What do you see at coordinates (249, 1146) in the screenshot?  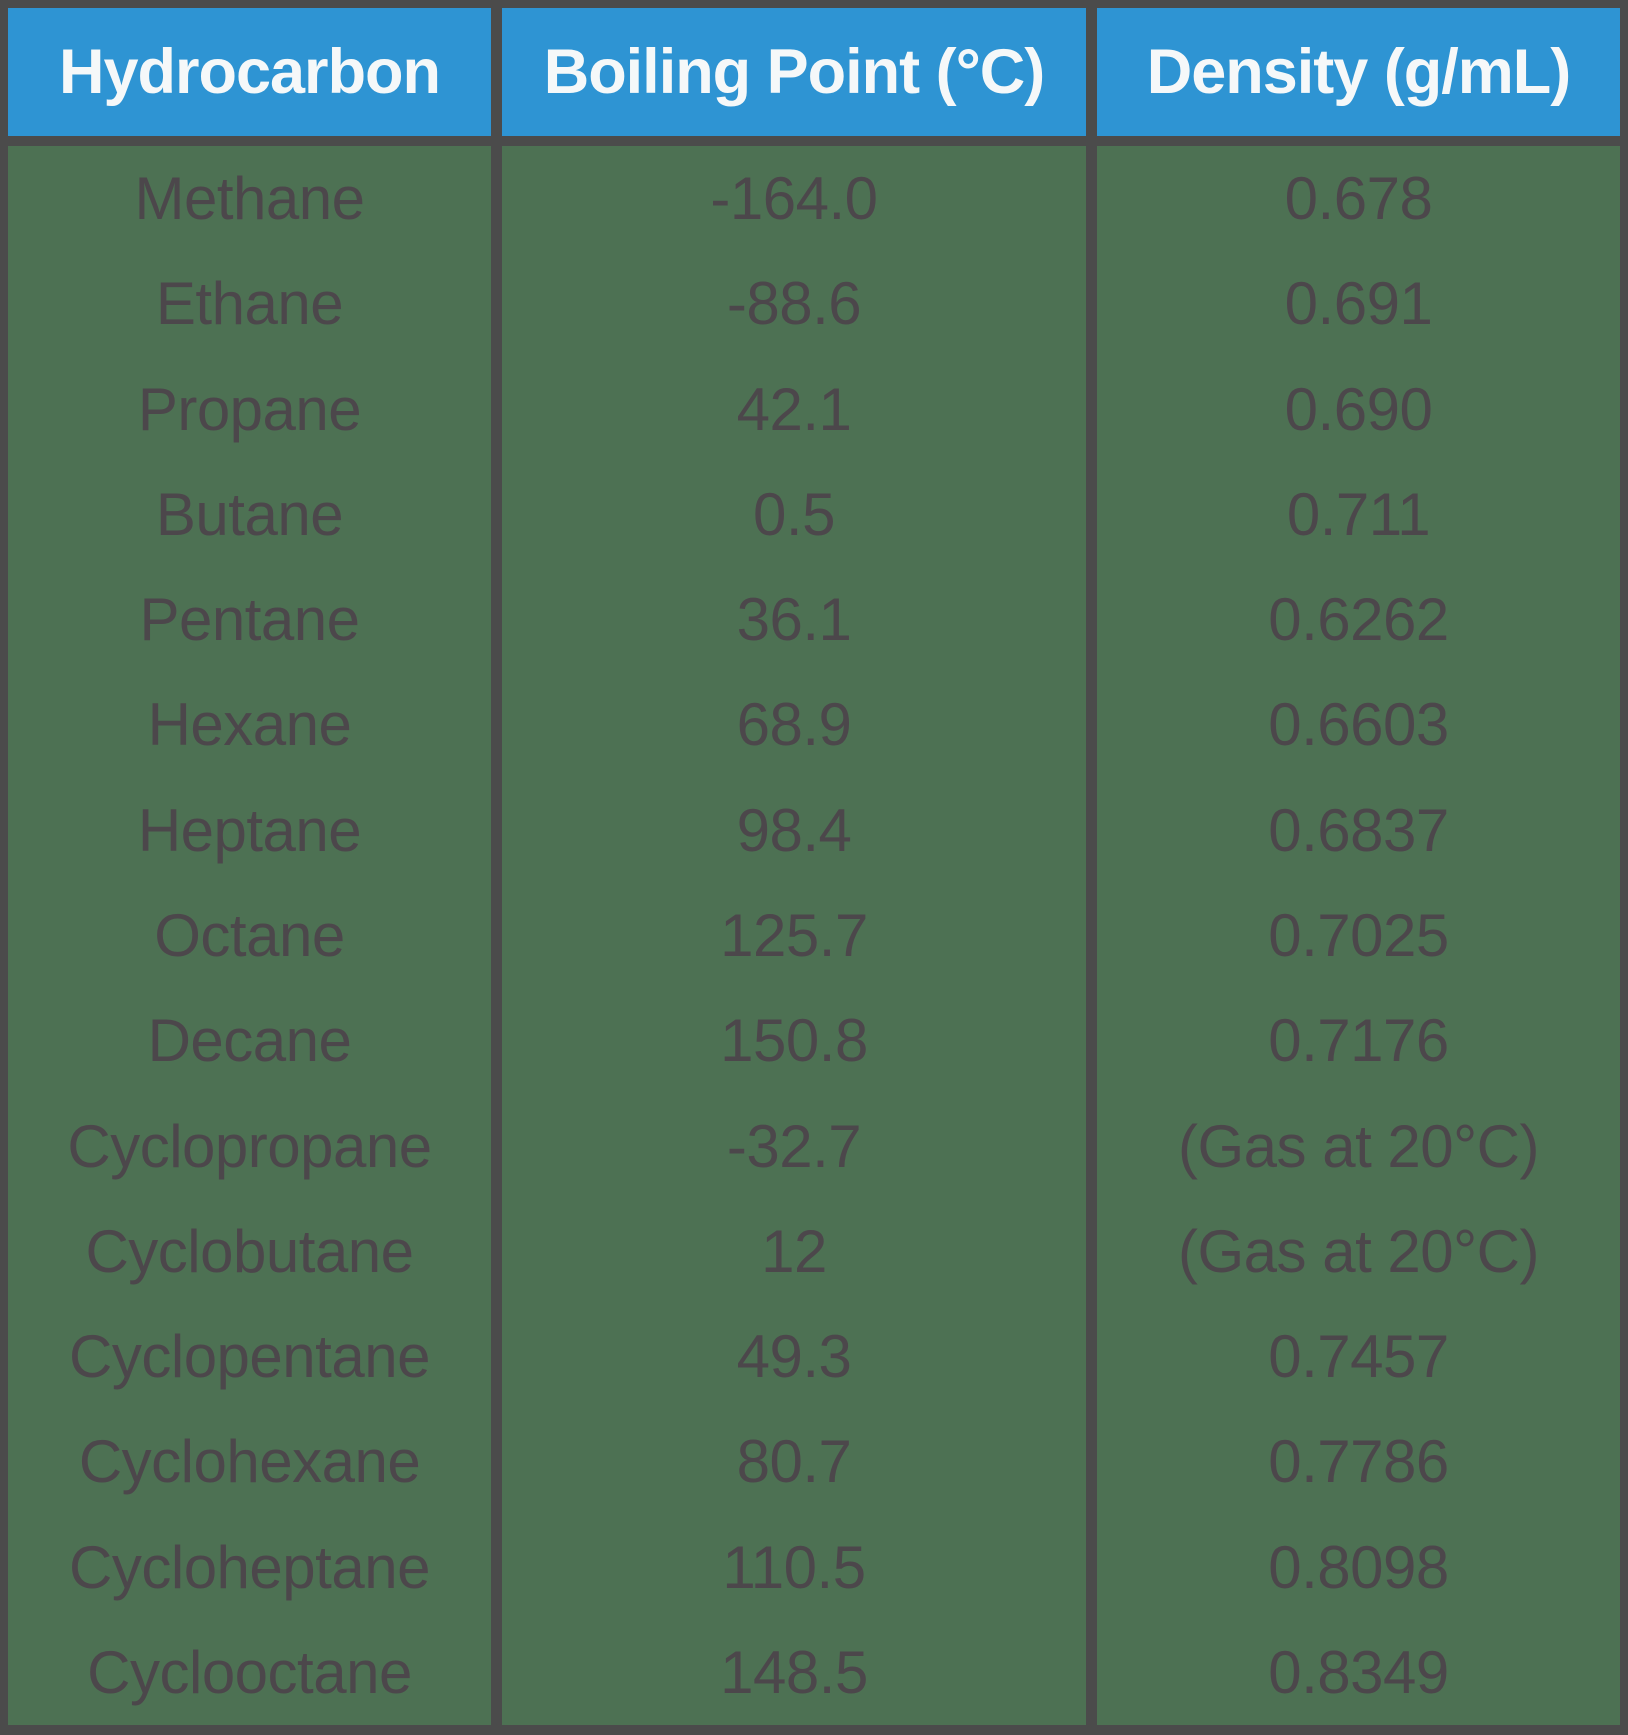 I see `hydrocarbon-name: Cyclopropane` at bounding box center [249, 1146].